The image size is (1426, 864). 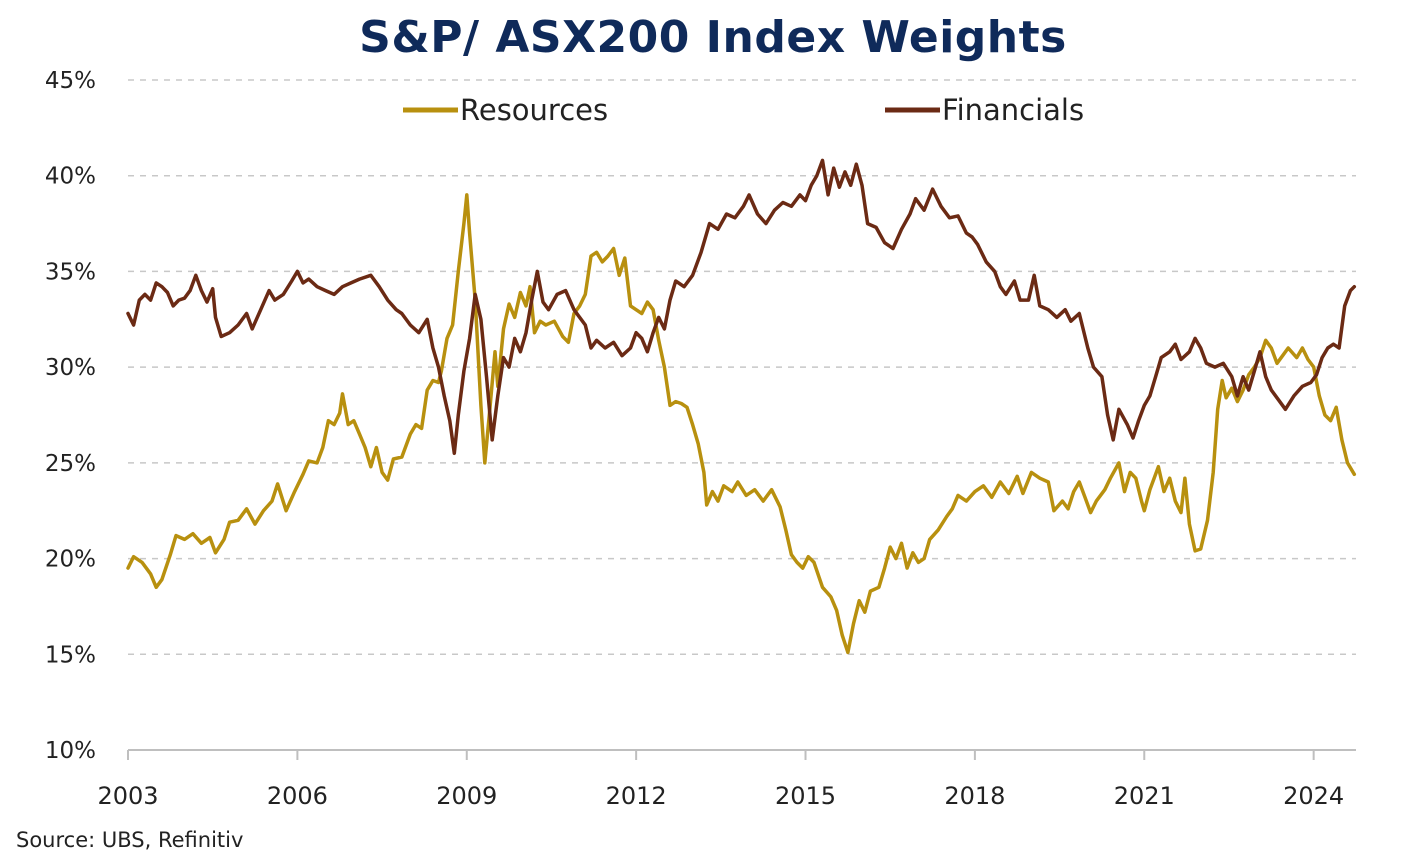 I want to click on x-tick-label: 2009, so click(x=466, y=796).